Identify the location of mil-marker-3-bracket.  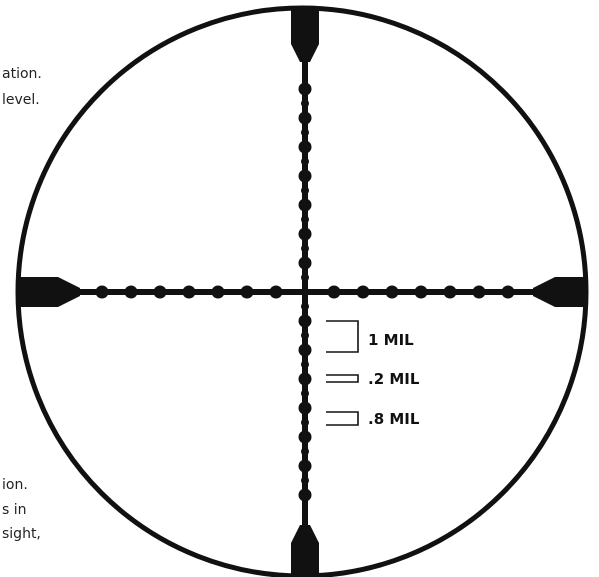
(342, 418).